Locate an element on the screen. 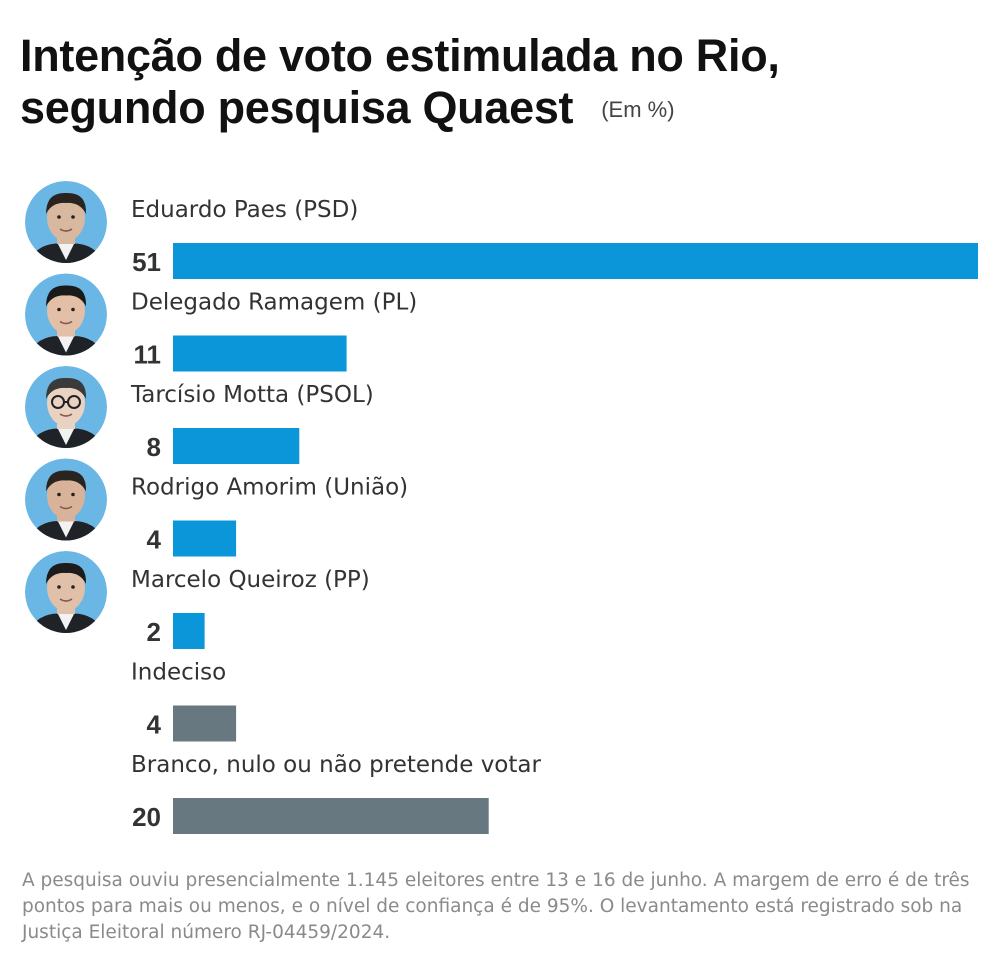 The image size is (1000, 969). title-line-2: segundo pesquisa Quaest is located at coordinates (297, 107).